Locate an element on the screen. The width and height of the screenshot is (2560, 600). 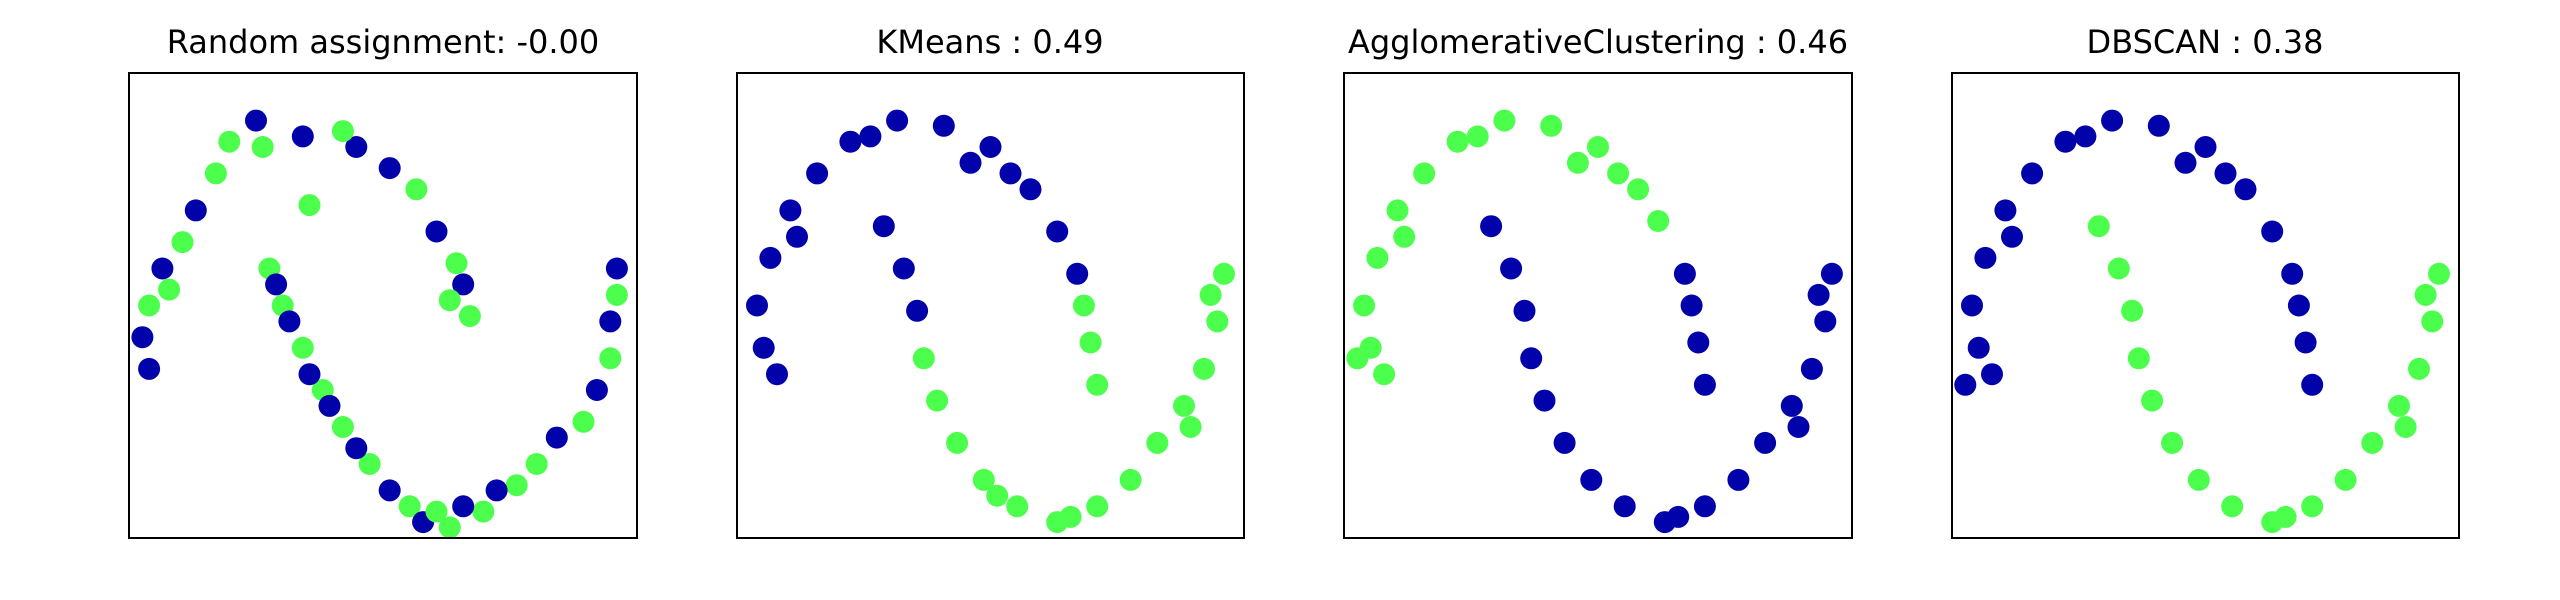
subplot-title: KMeans : 0.49 is located at coordinates (989, 42).